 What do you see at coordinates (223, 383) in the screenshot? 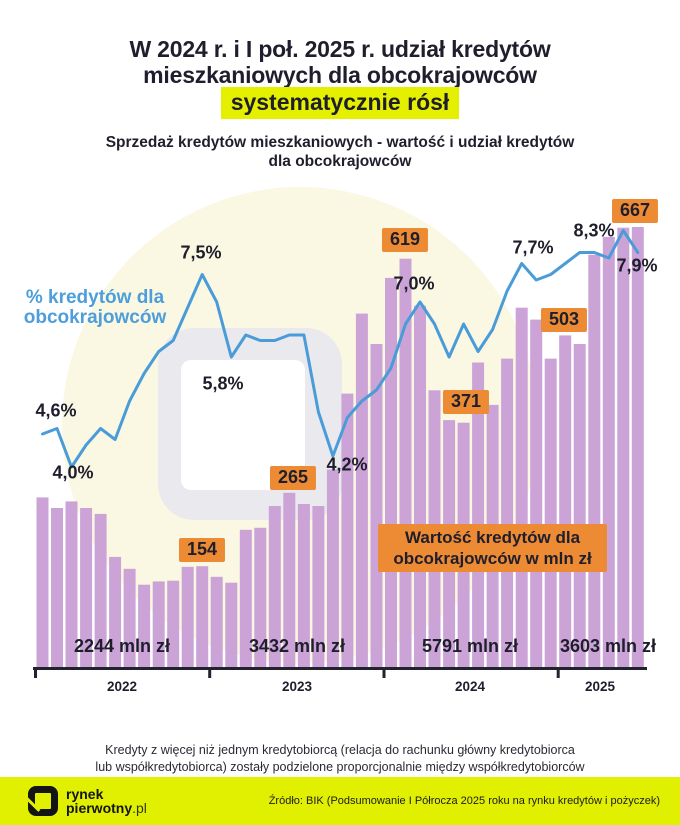
I see `line-point-label: 5,8%` at bounding box center [223, 383].